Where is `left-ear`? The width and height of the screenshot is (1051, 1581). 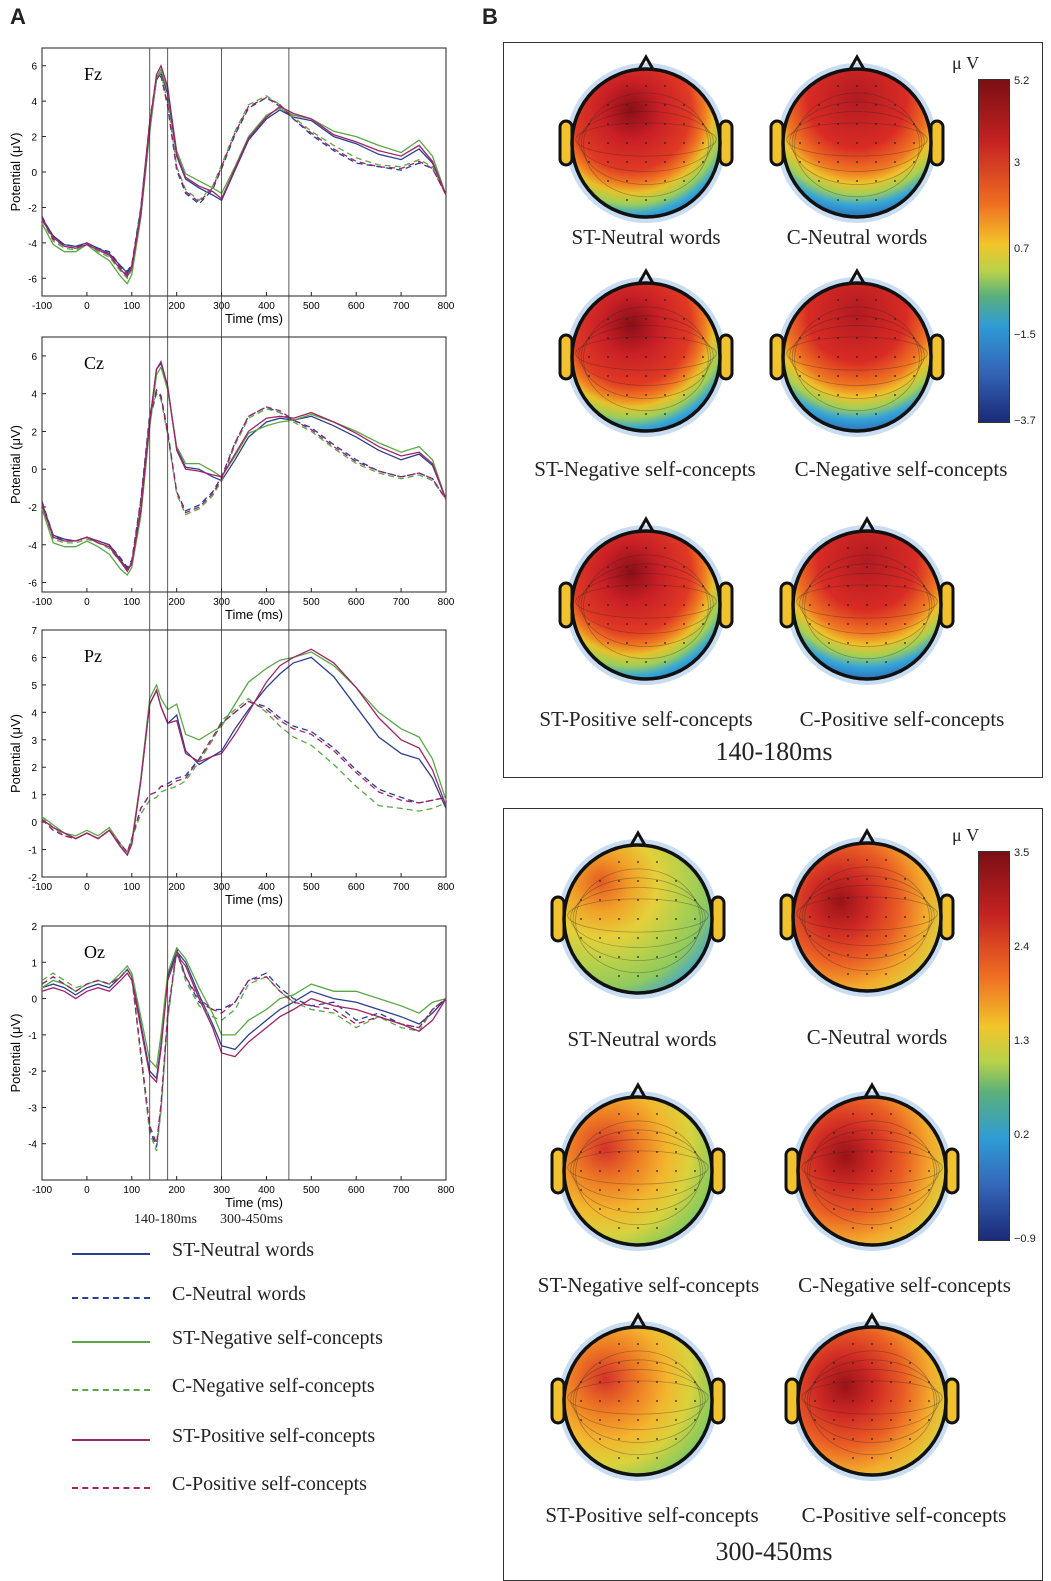
left-ear is located at coordinates (566, 143).